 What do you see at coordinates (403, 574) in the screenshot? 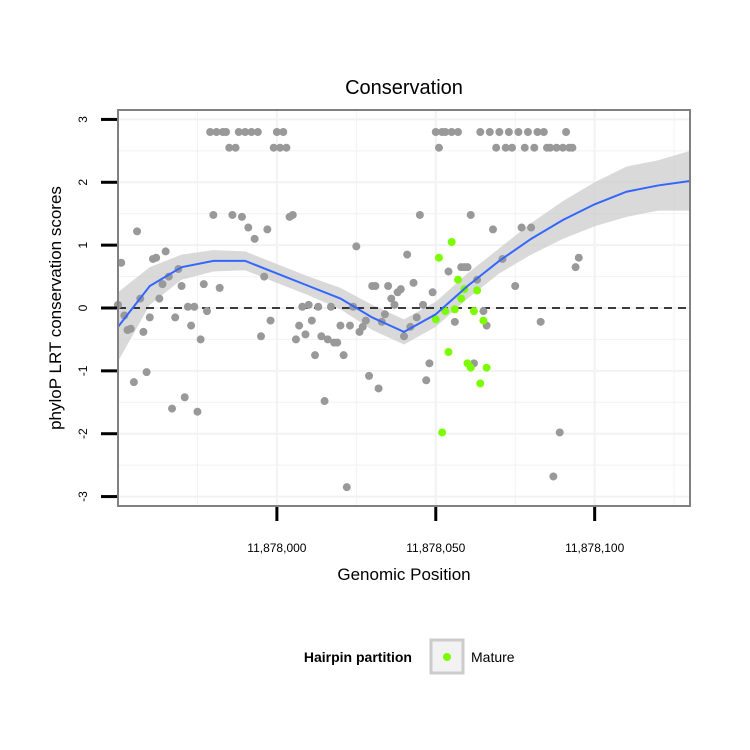
I see `x-axis-label: Genomic Position` at bounding box center [403, 574].